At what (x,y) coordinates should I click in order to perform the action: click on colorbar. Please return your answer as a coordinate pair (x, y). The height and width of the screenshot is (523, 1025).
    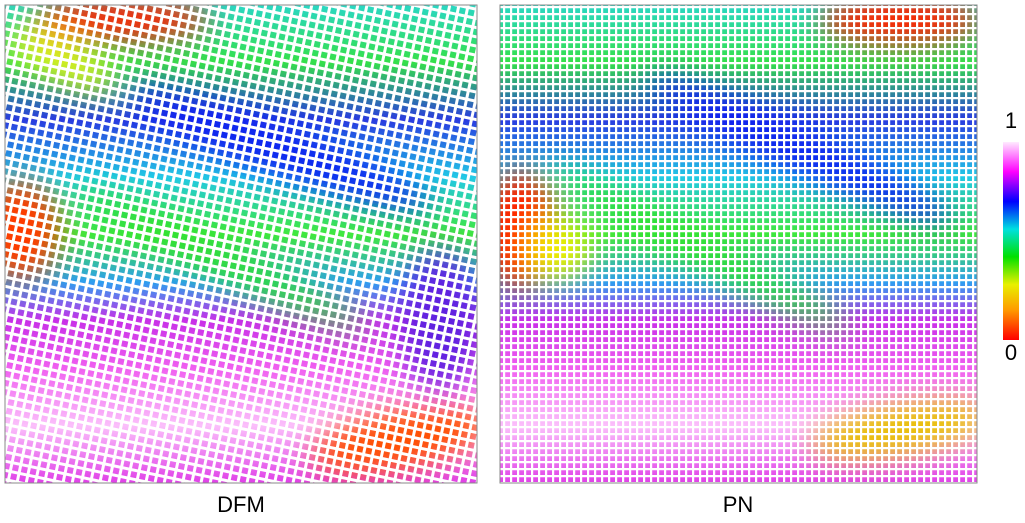
    Looking at the image, I should click on (1011, 241).